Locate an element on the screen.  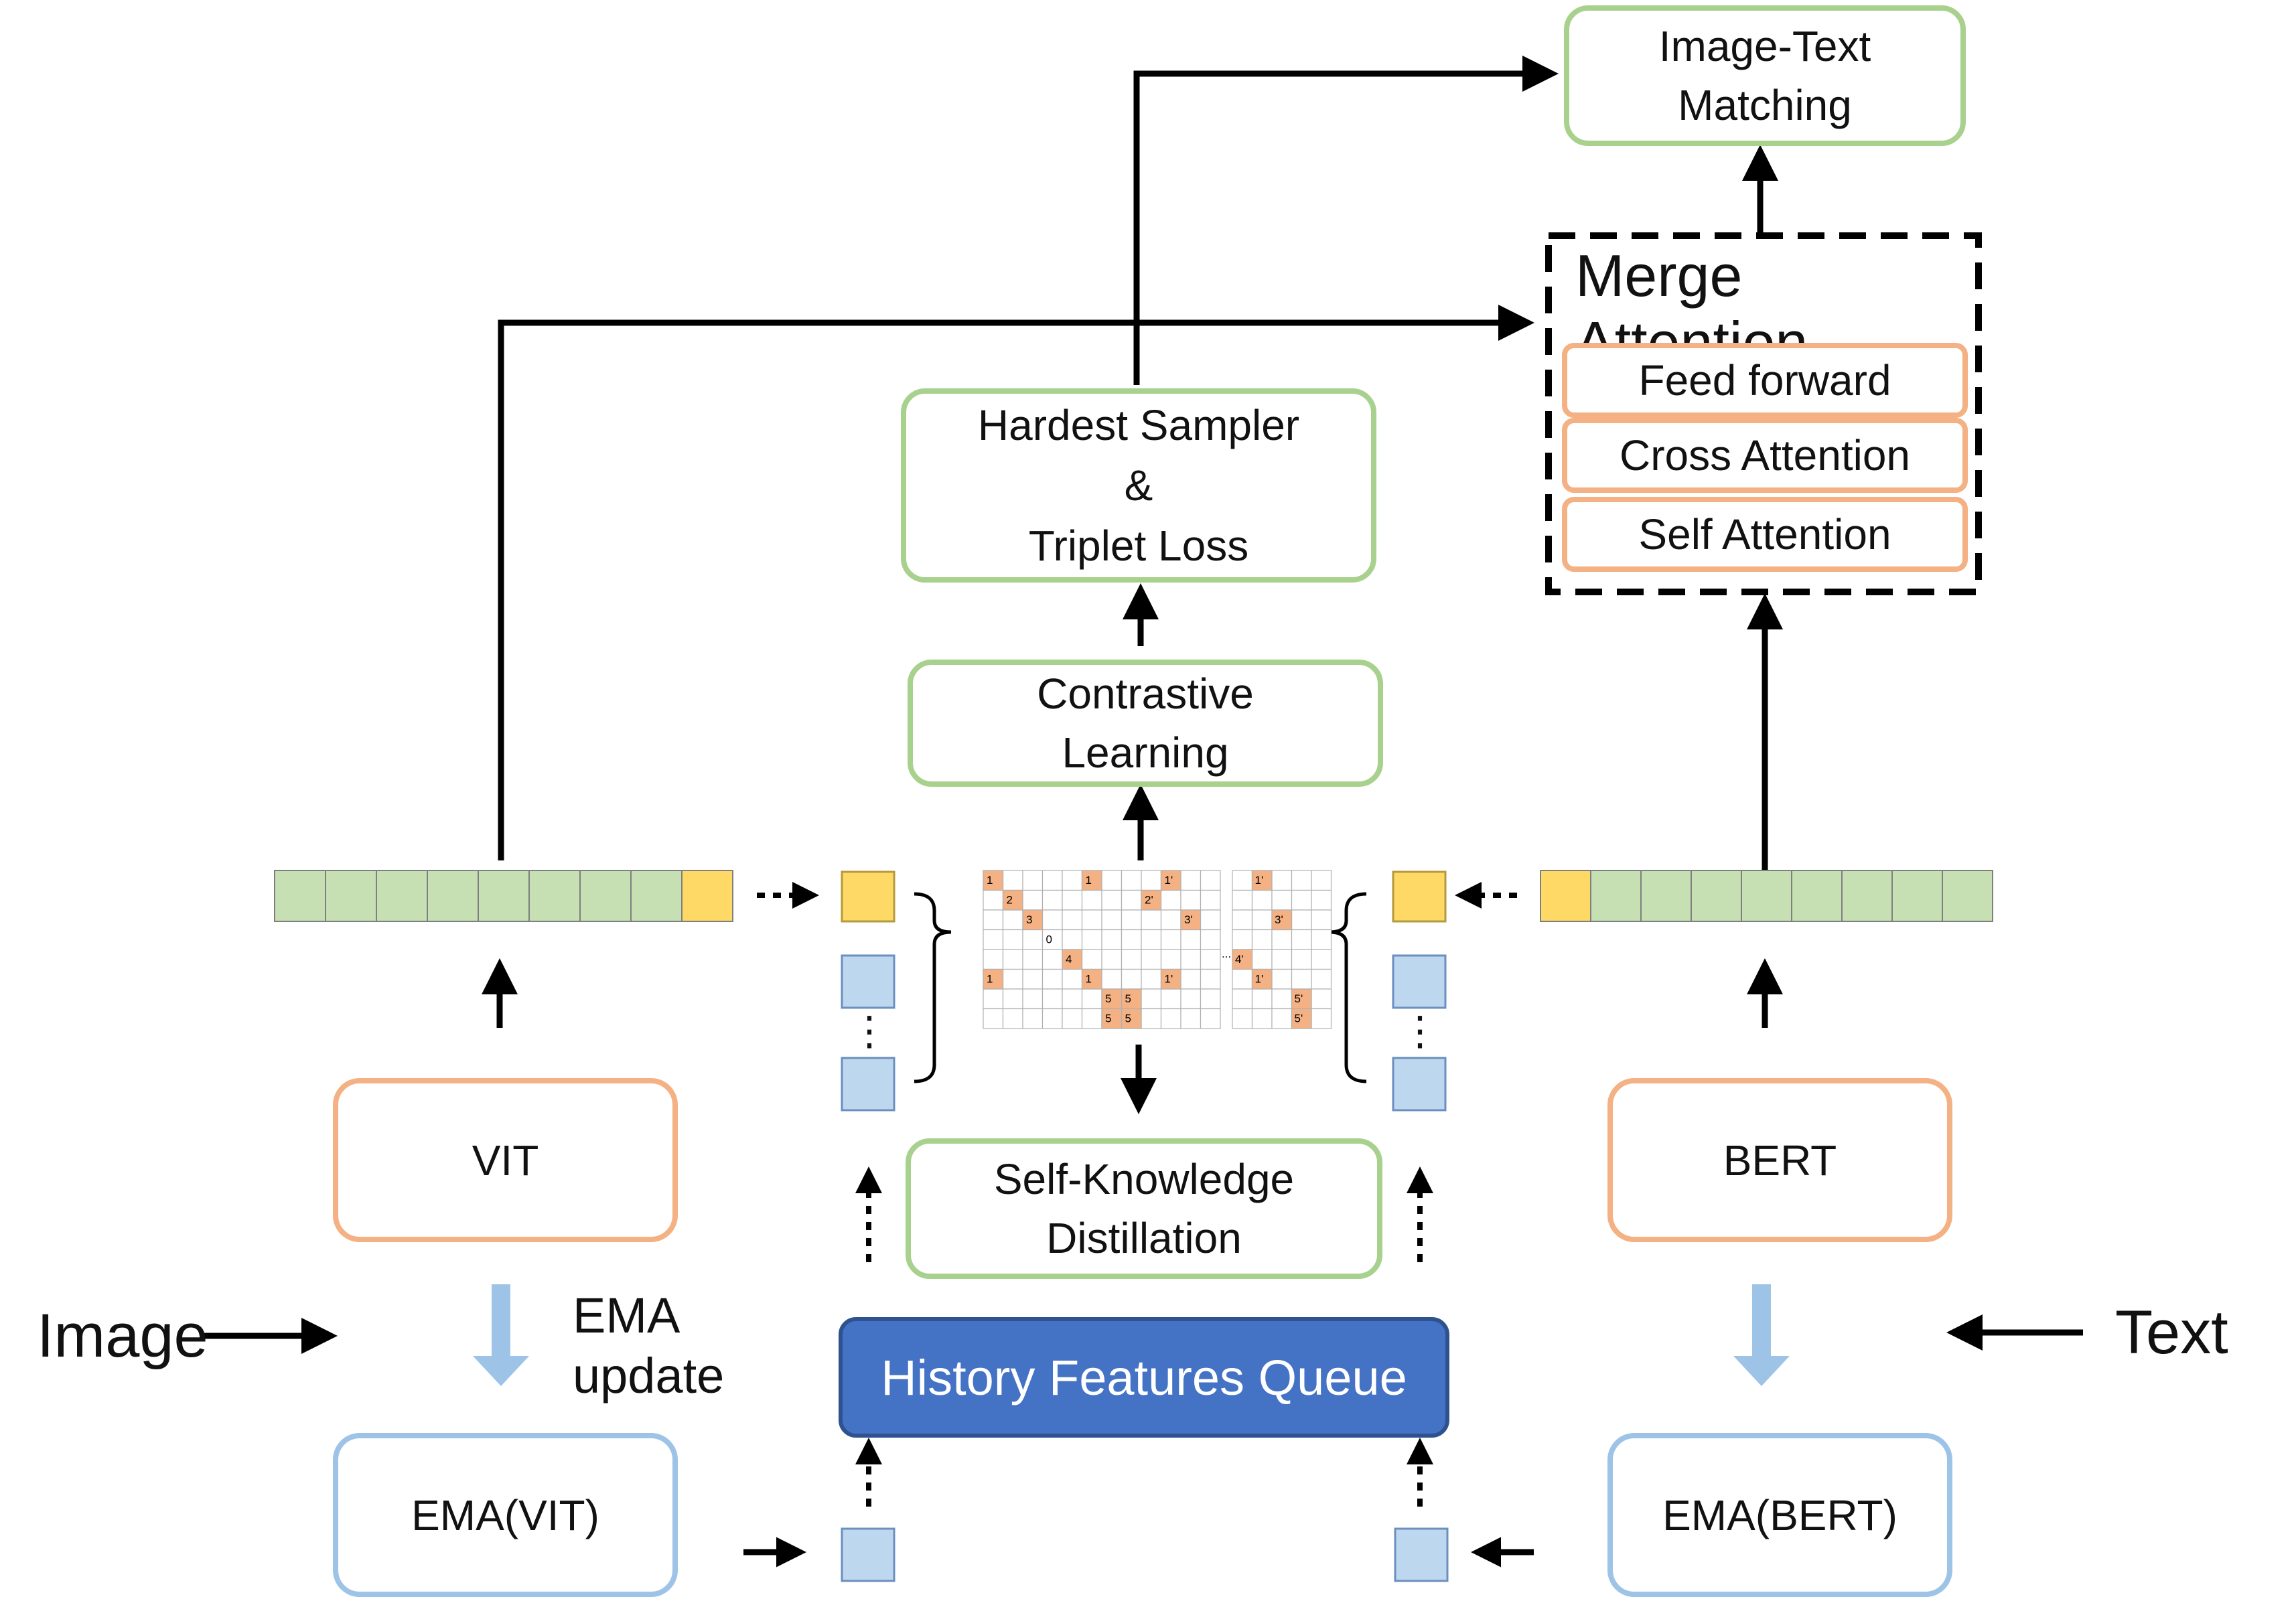
vit-encoder-box: VIT is located at coordinates (506, 1160).